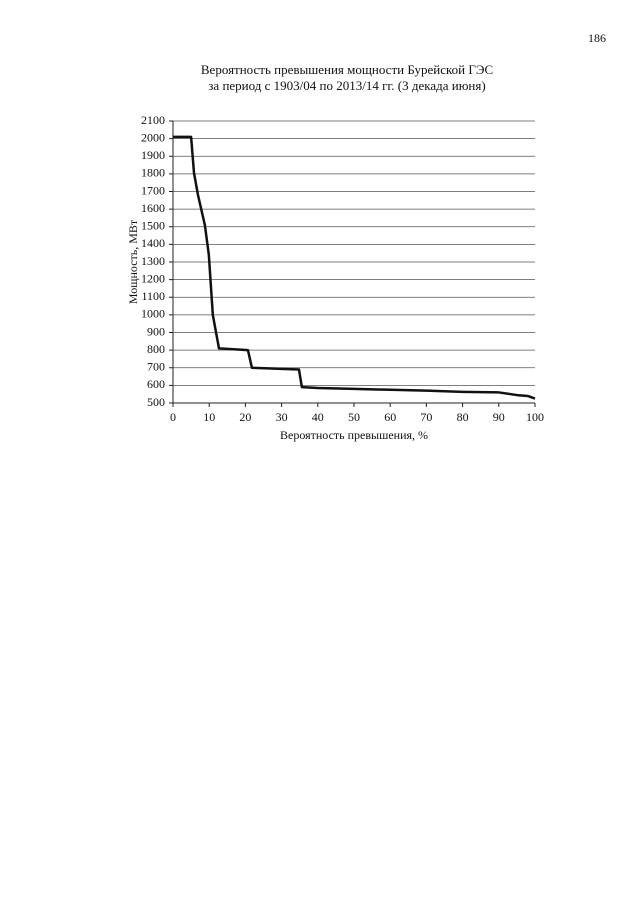  What do you see at coordinates (173, 417) in the screenshot?
I see `x-tick-label: 0` at bounding box center [173, 417].